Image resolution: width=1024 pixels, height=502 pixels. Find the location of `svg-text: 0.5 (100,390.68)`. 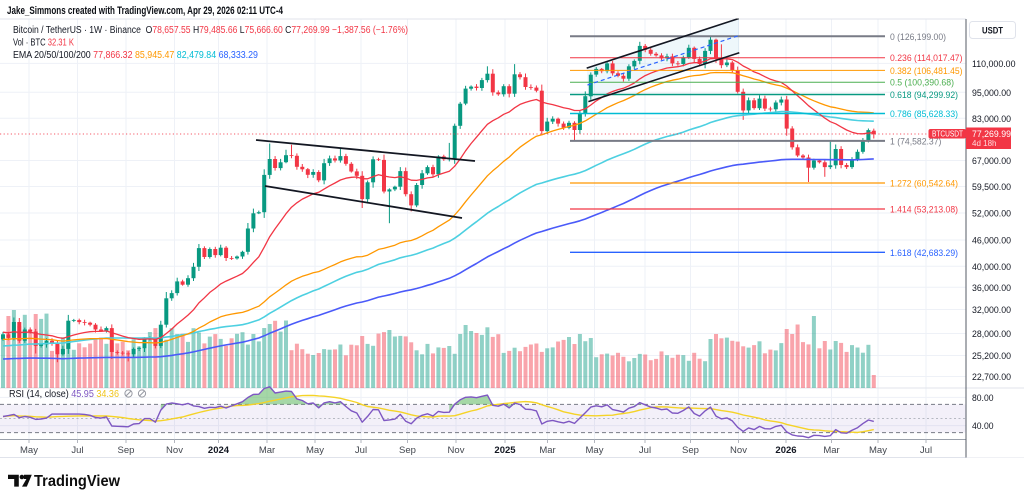

svg-text: 0.5 (100,390.68) is located at coordinates (922, 83).